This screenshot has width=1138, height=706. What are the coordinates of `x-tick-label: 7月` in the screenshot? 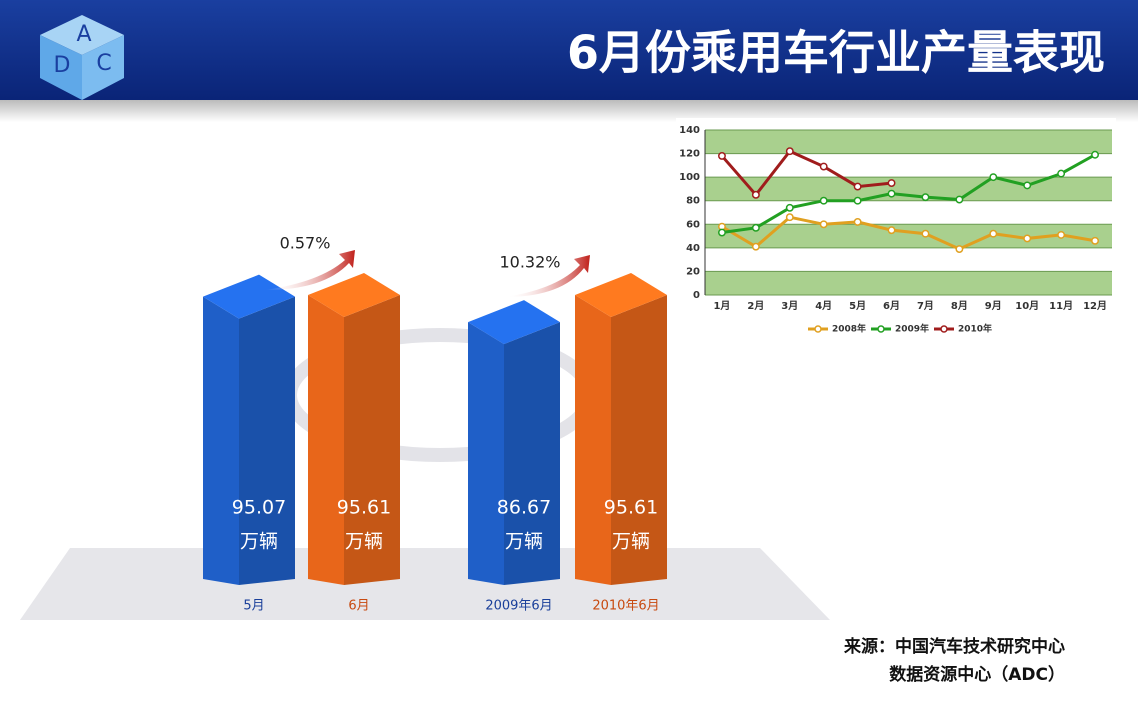 It's located at (925, 306).